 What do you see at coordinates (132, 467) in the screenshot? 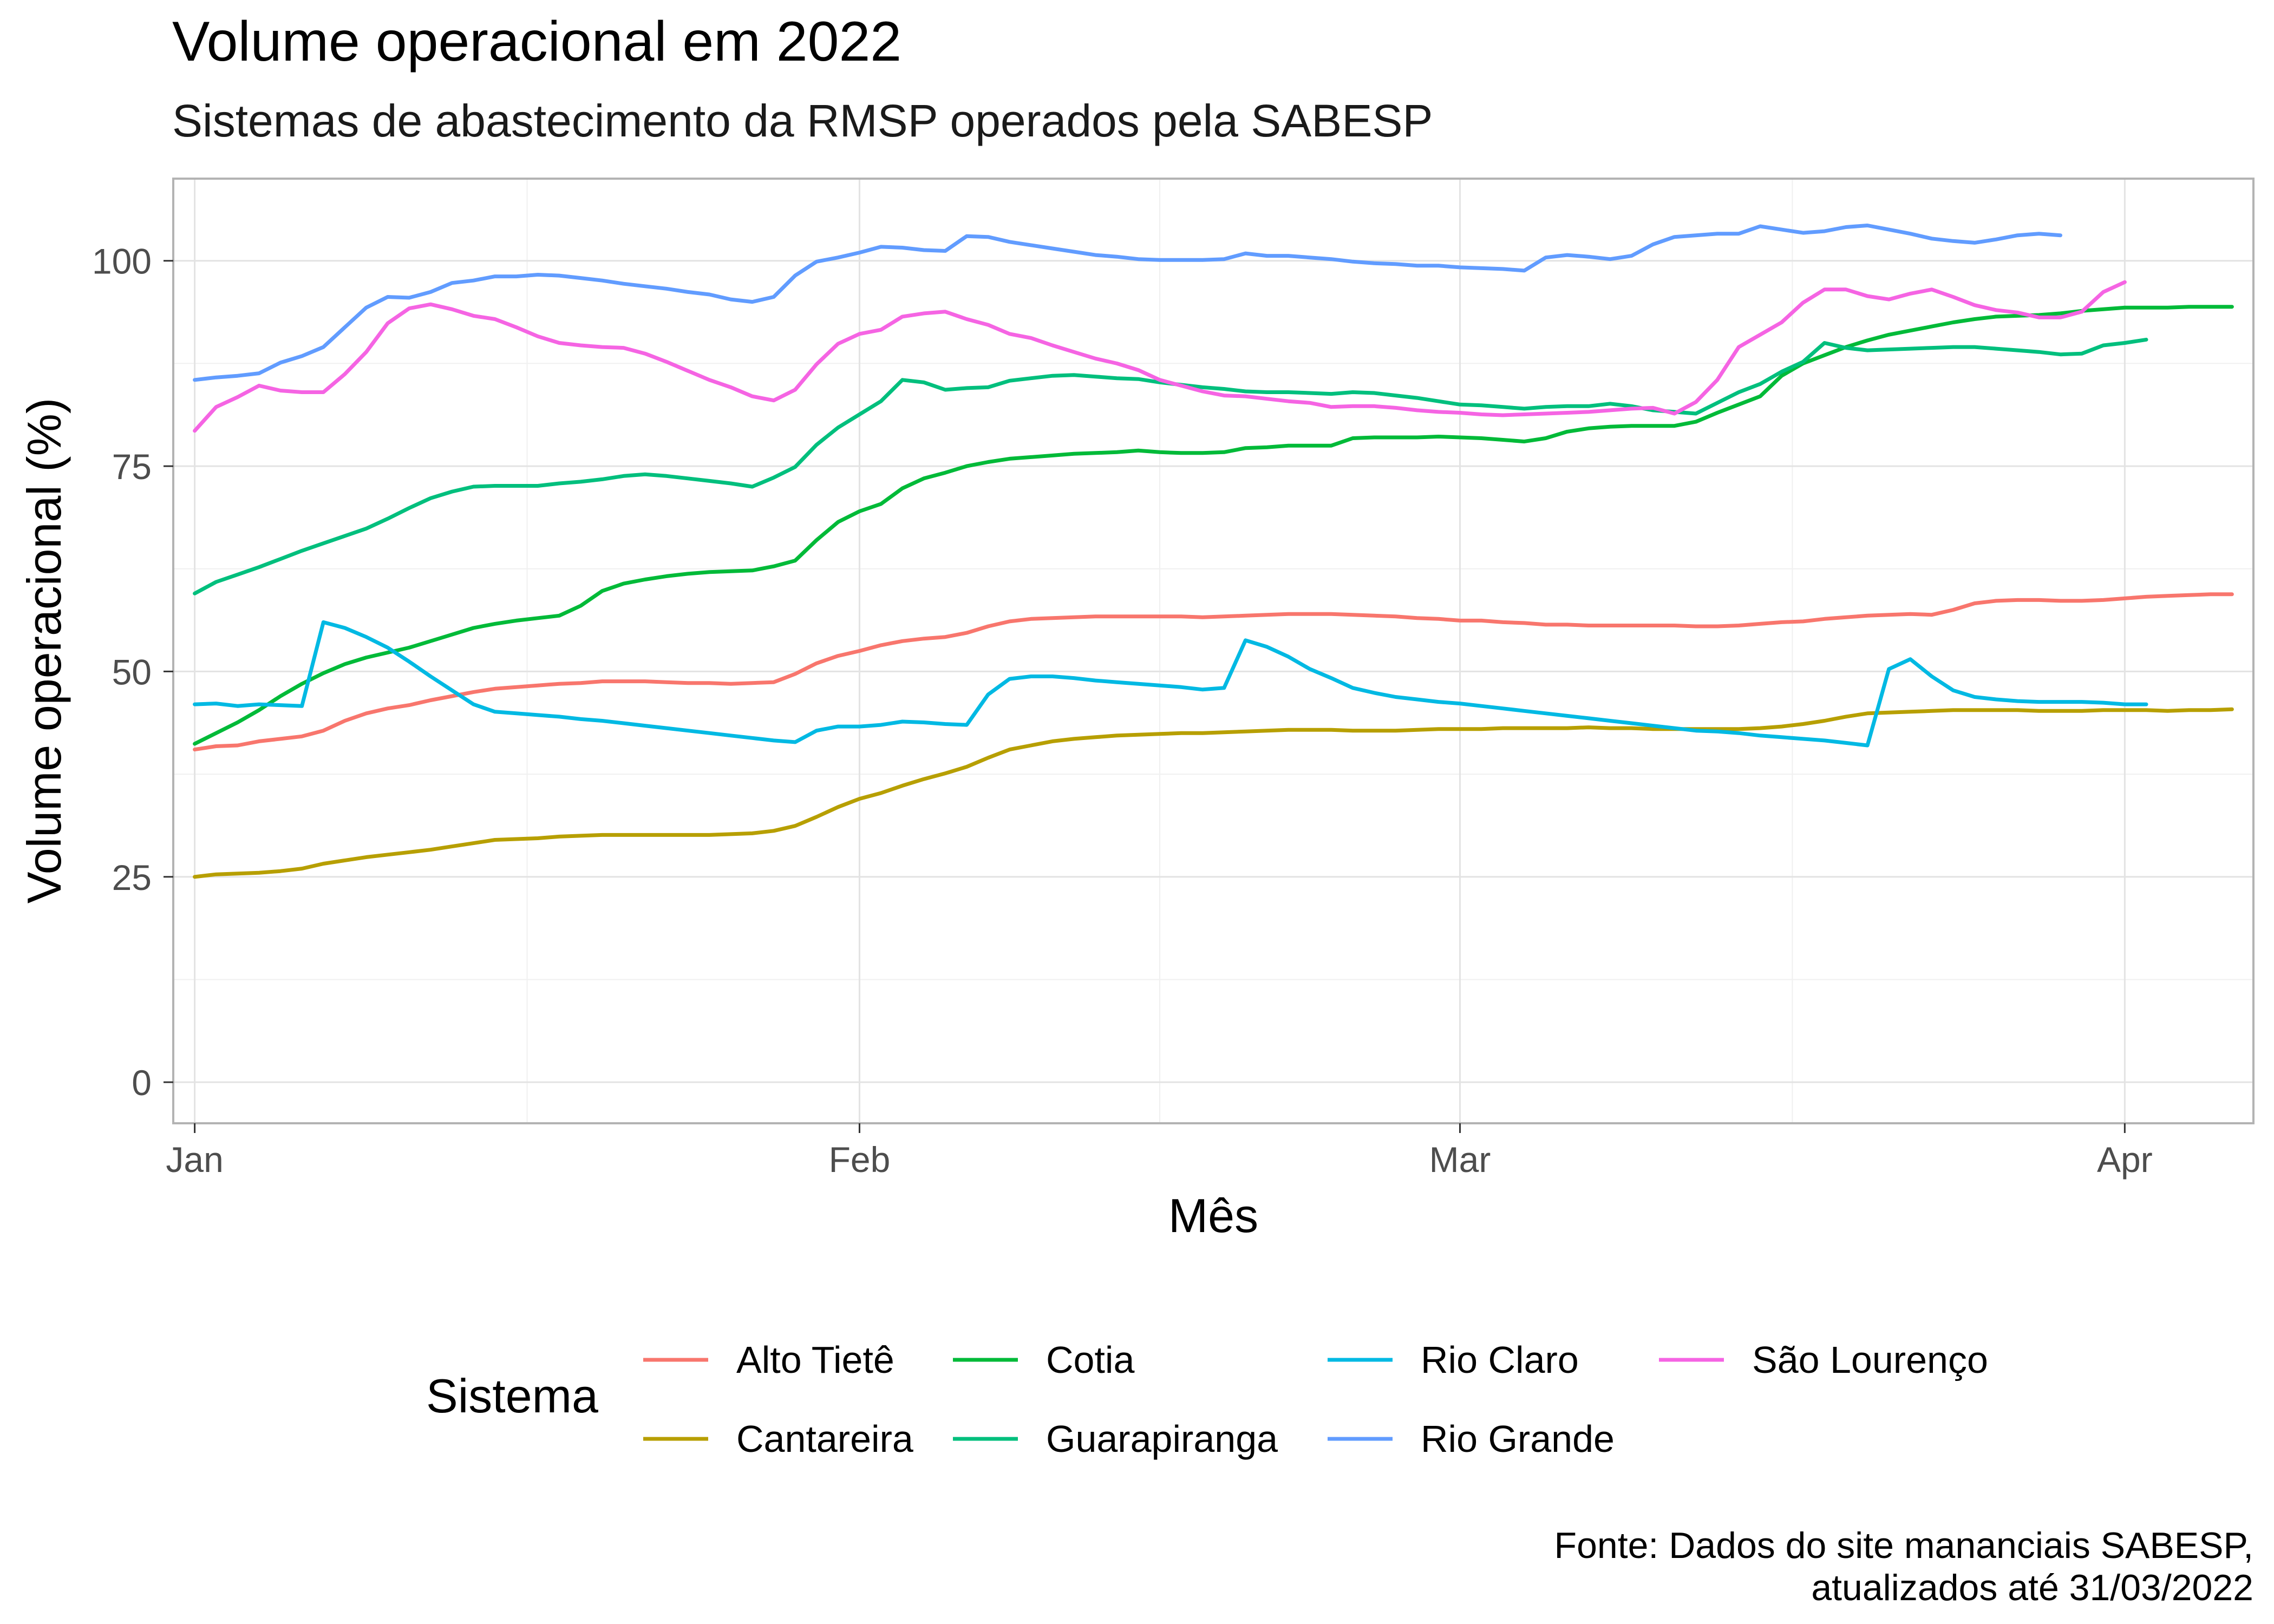
I see `y-tick-label: 75` at bounding box center [132, 467].